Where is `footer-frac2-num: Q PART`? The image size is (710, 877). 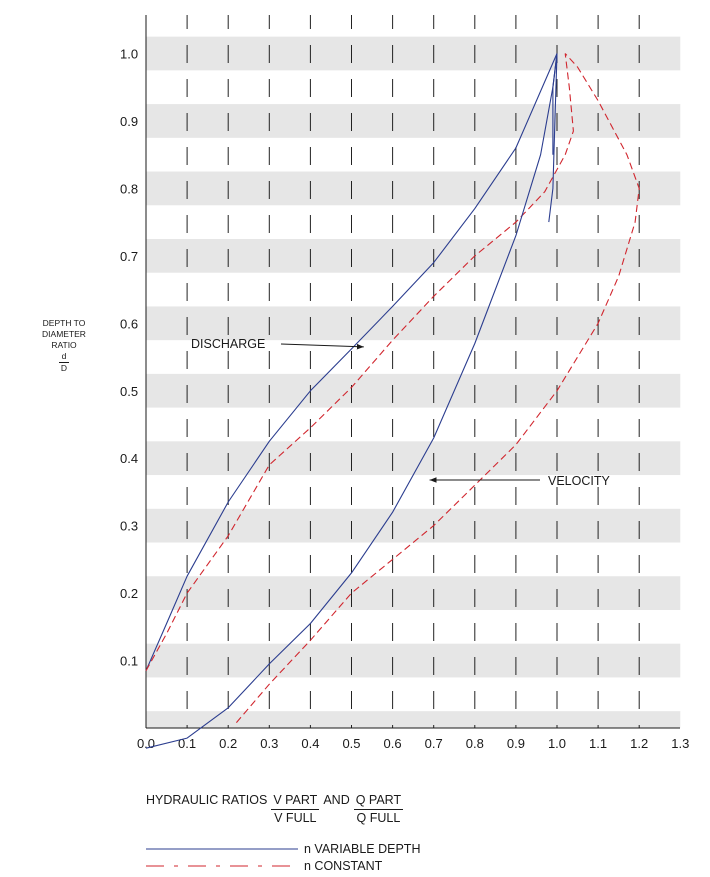 footer-frac2-num: Q PART is located at coordinates (378, 801).